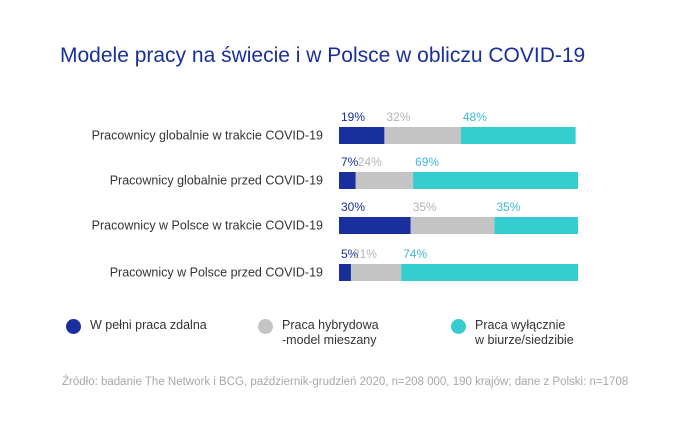 The width and height of the screenshot is (700, 421). What do you see at coordinates (350, 254) in the screenshot?
I see `data-label: 5%` at bounding box center [350, 254].